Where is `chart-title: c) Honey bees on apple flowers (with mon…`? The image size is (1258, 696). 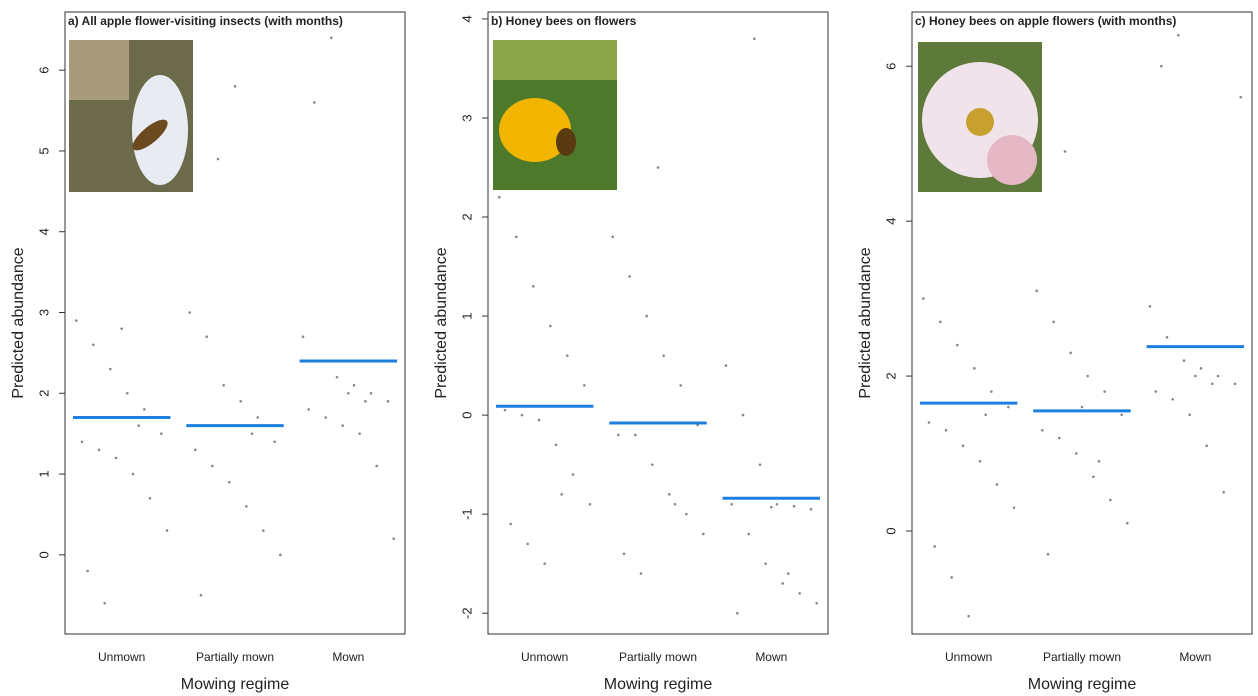 chart-title: c) Honey bees on apple flowers (with mon… is located at coordinates (1045, 21).